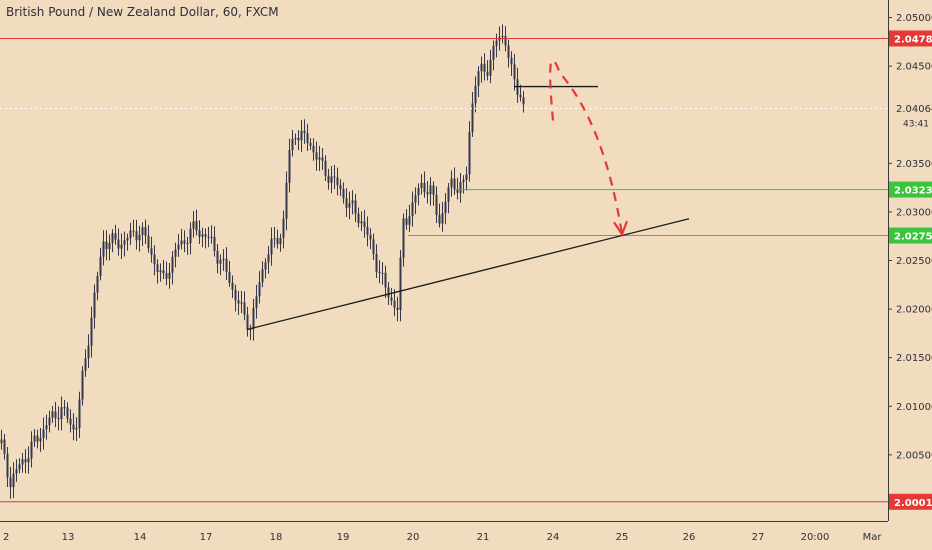  Describe the element at coordinates (413, 537) in the screenshot. I see `time-tick-label: 20` at that location.